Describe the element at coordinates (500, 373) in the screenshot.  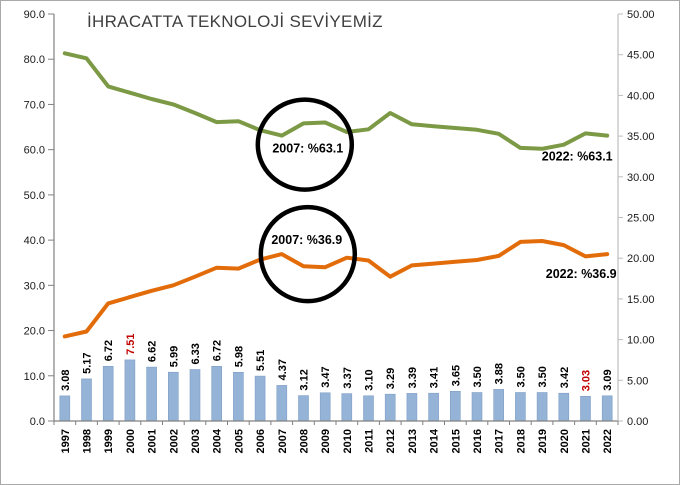
I see `bar-value-label: 3.88` at that location.